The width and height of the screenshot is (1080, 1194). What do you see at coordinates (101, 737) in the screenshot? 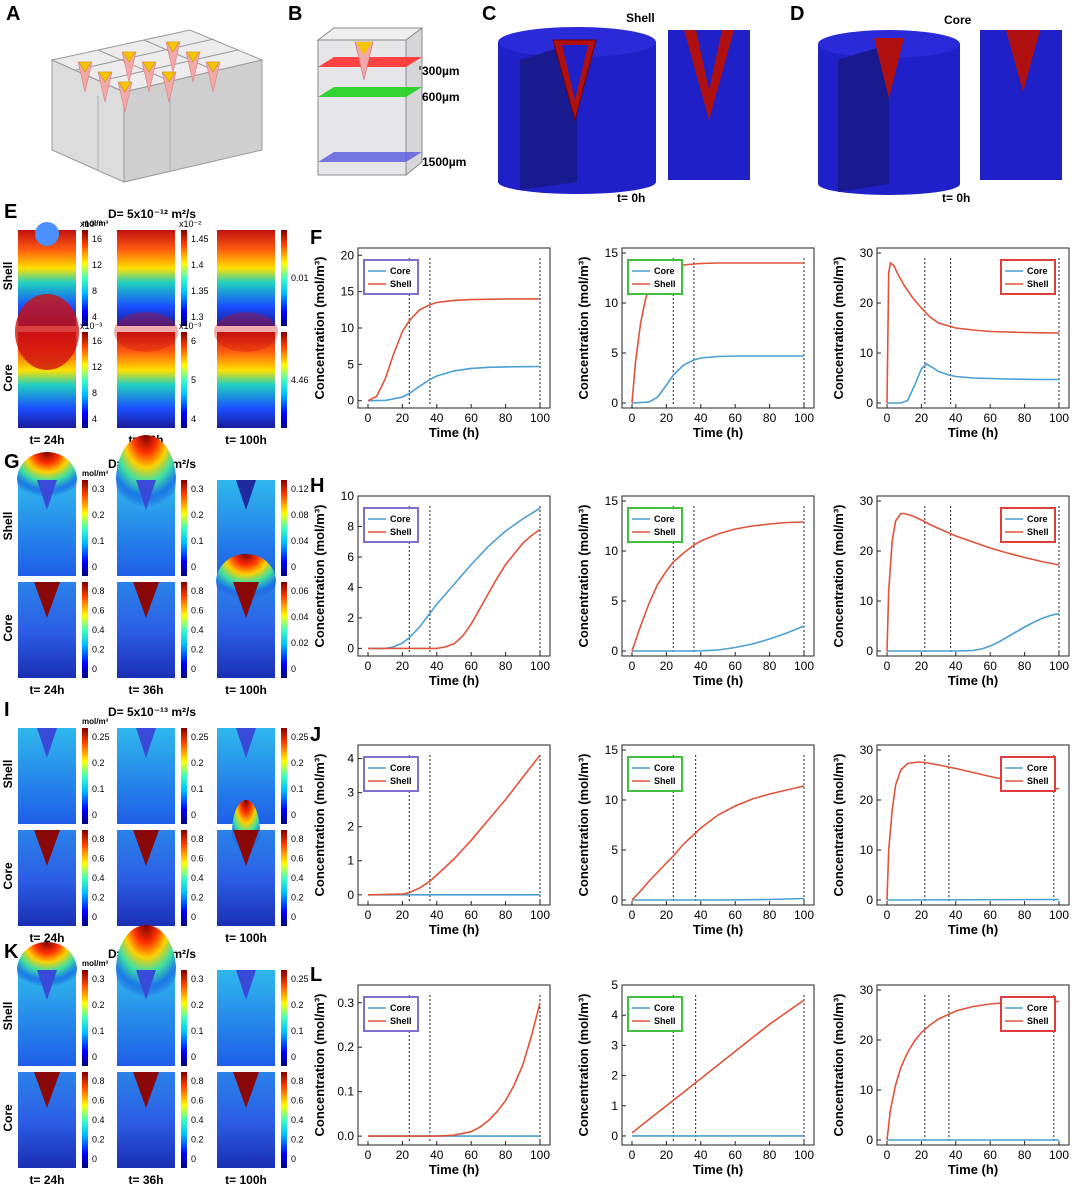
I see `colorbar-tick: 0.25` at bounding box center [101, 737].